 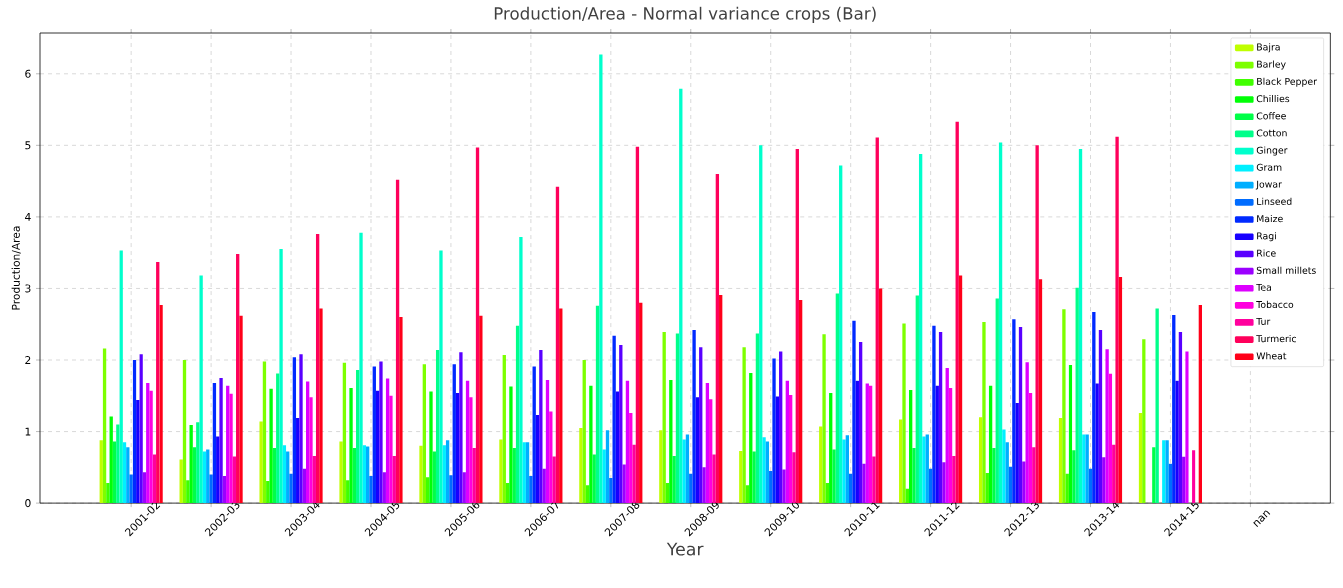 I want to click on legend-label: Chillies, so click(x=1273, y=98).